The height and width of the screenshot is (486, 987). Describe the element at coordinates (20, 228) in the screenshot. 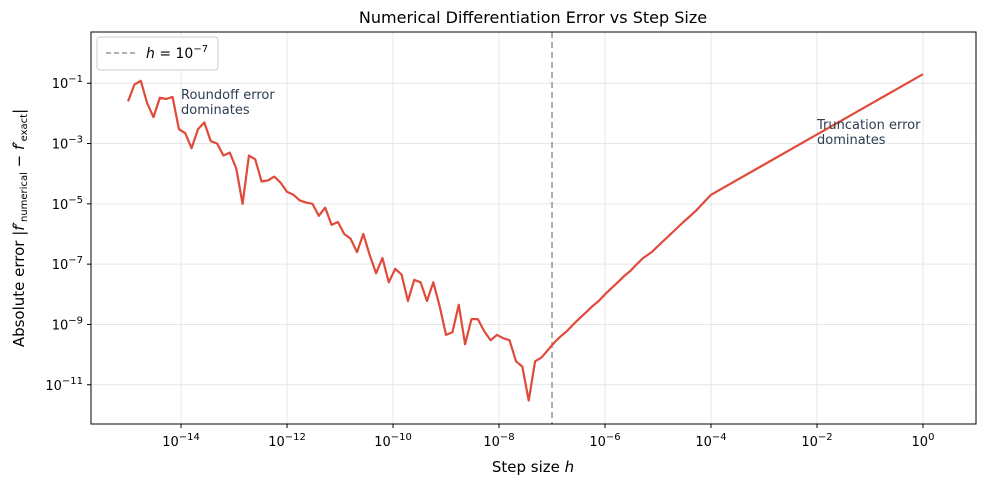

I see `y-axis-label: Absolute error |f′numerical − f′exact|` at that location.